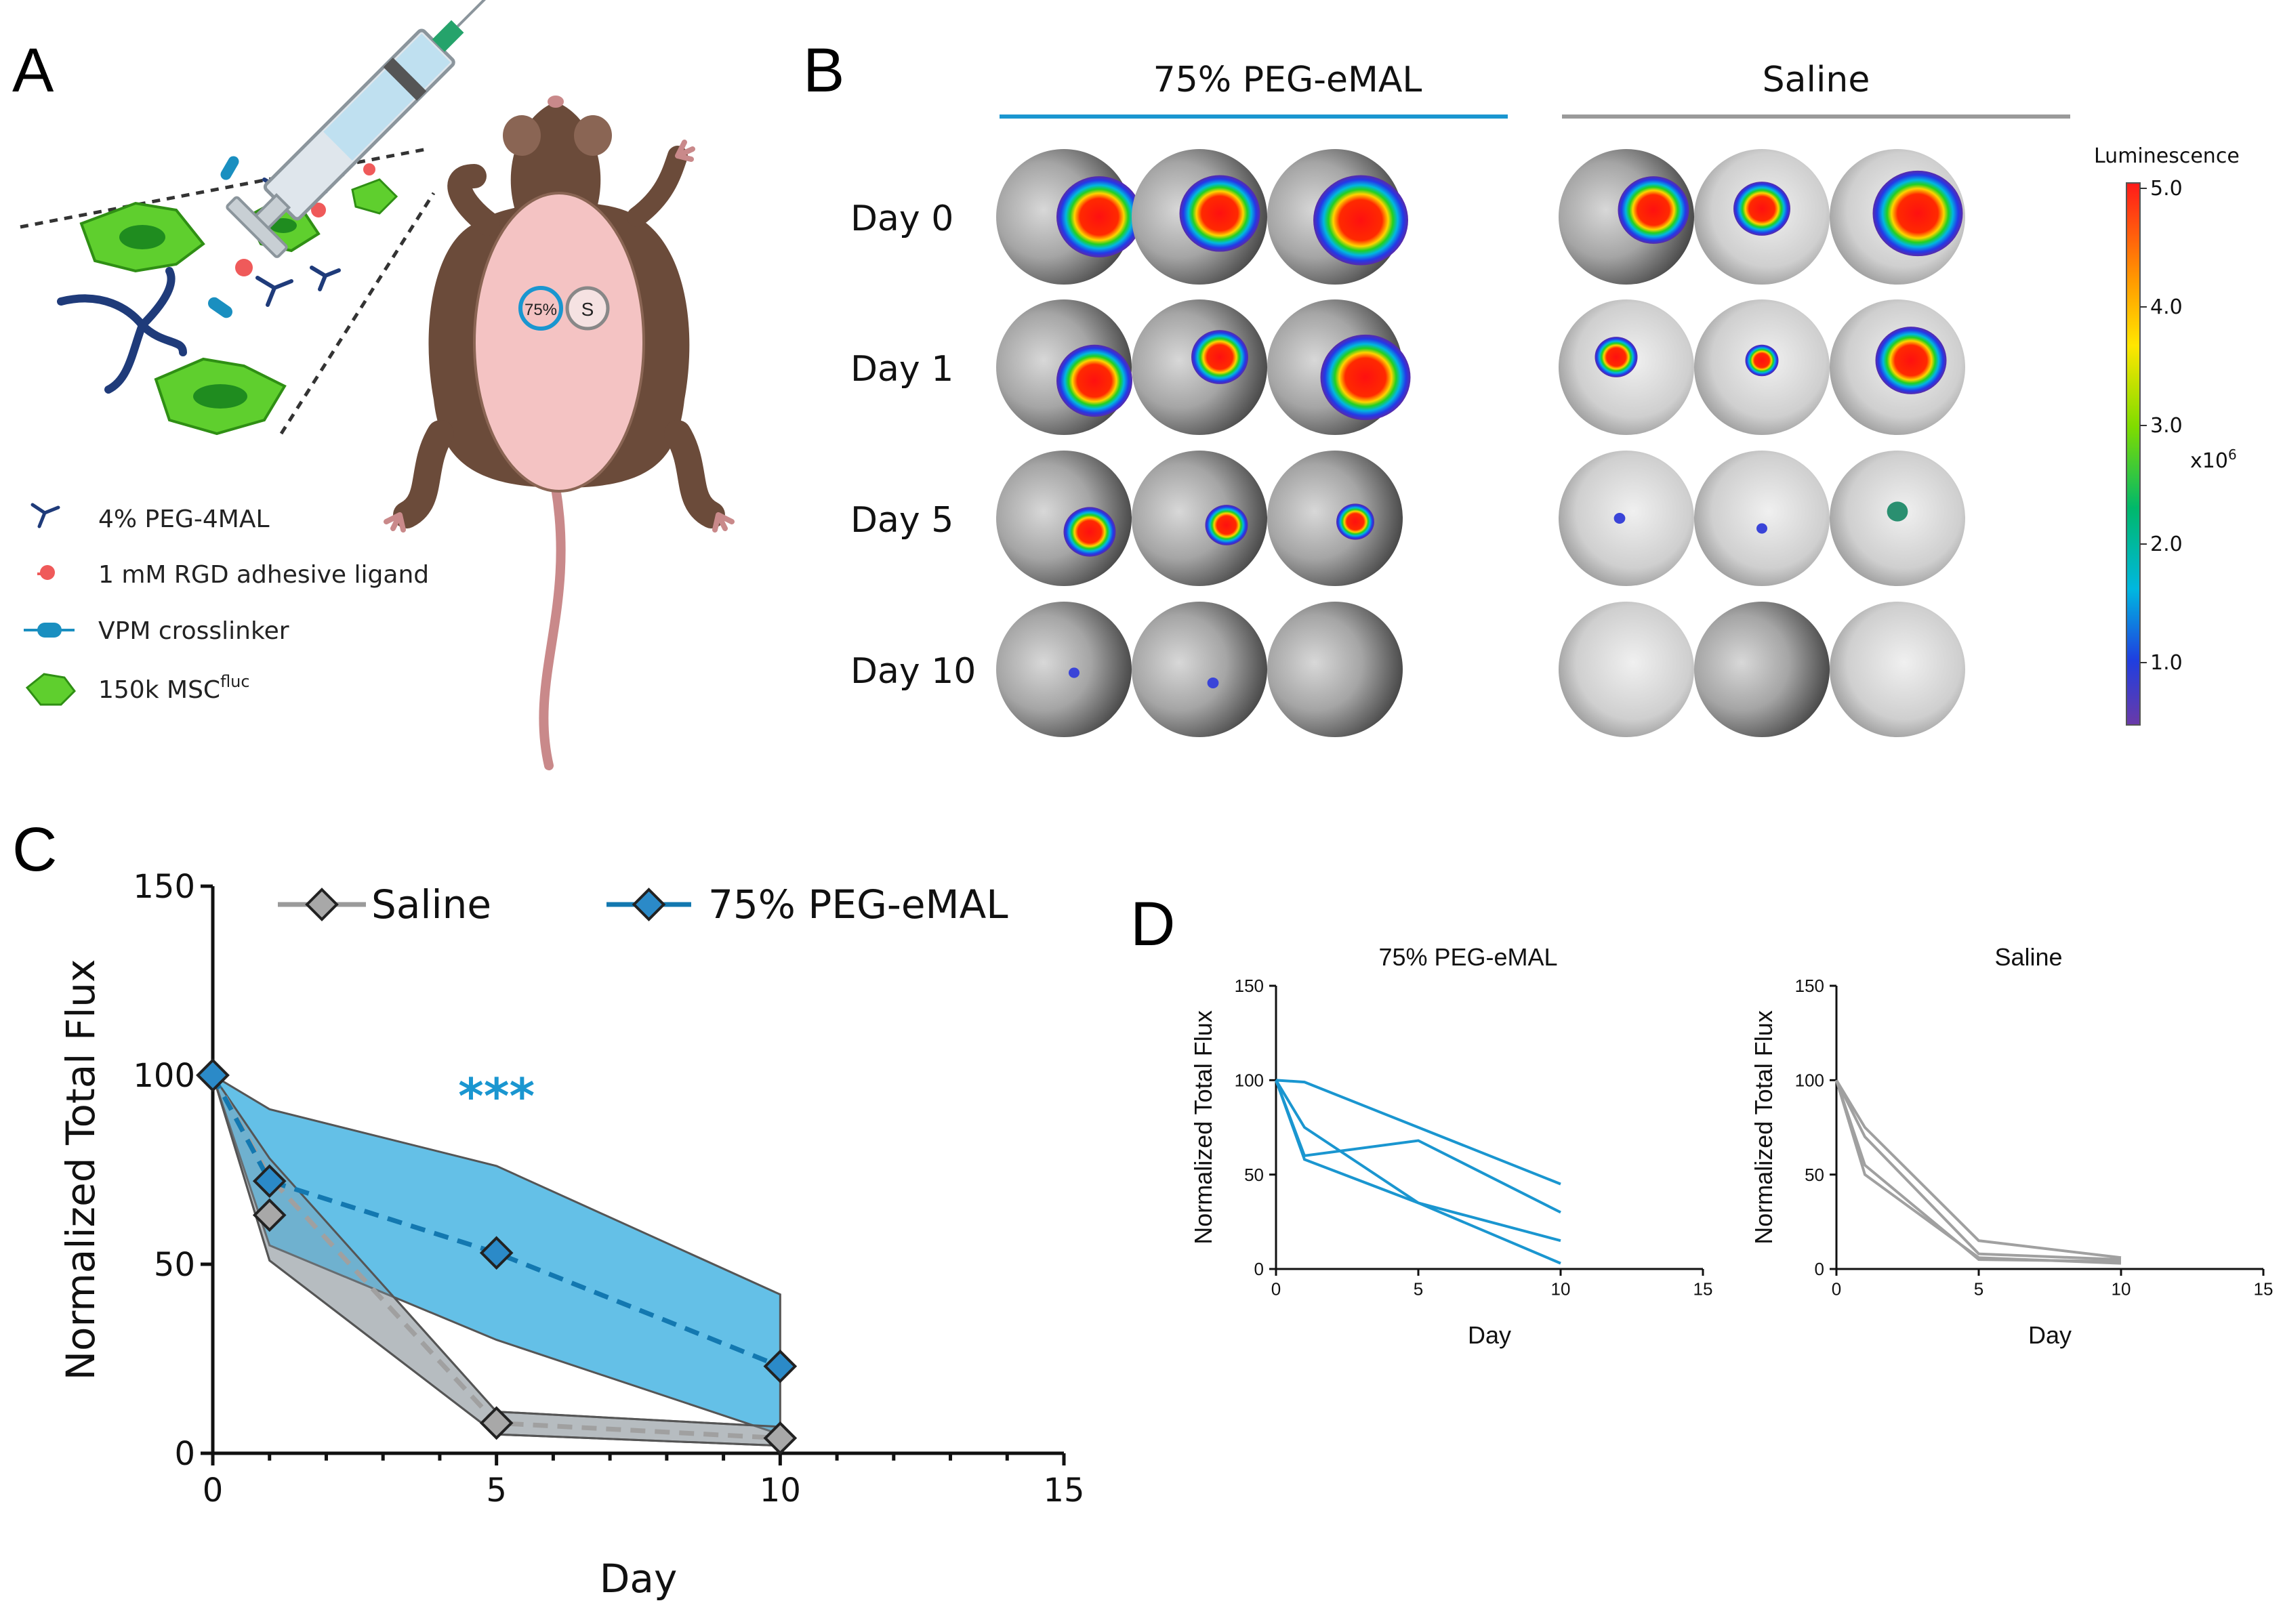 This screenshot has width=2283, height=1624. I want to click on colorbar-label-3: 3.0, so click(2166, 426).